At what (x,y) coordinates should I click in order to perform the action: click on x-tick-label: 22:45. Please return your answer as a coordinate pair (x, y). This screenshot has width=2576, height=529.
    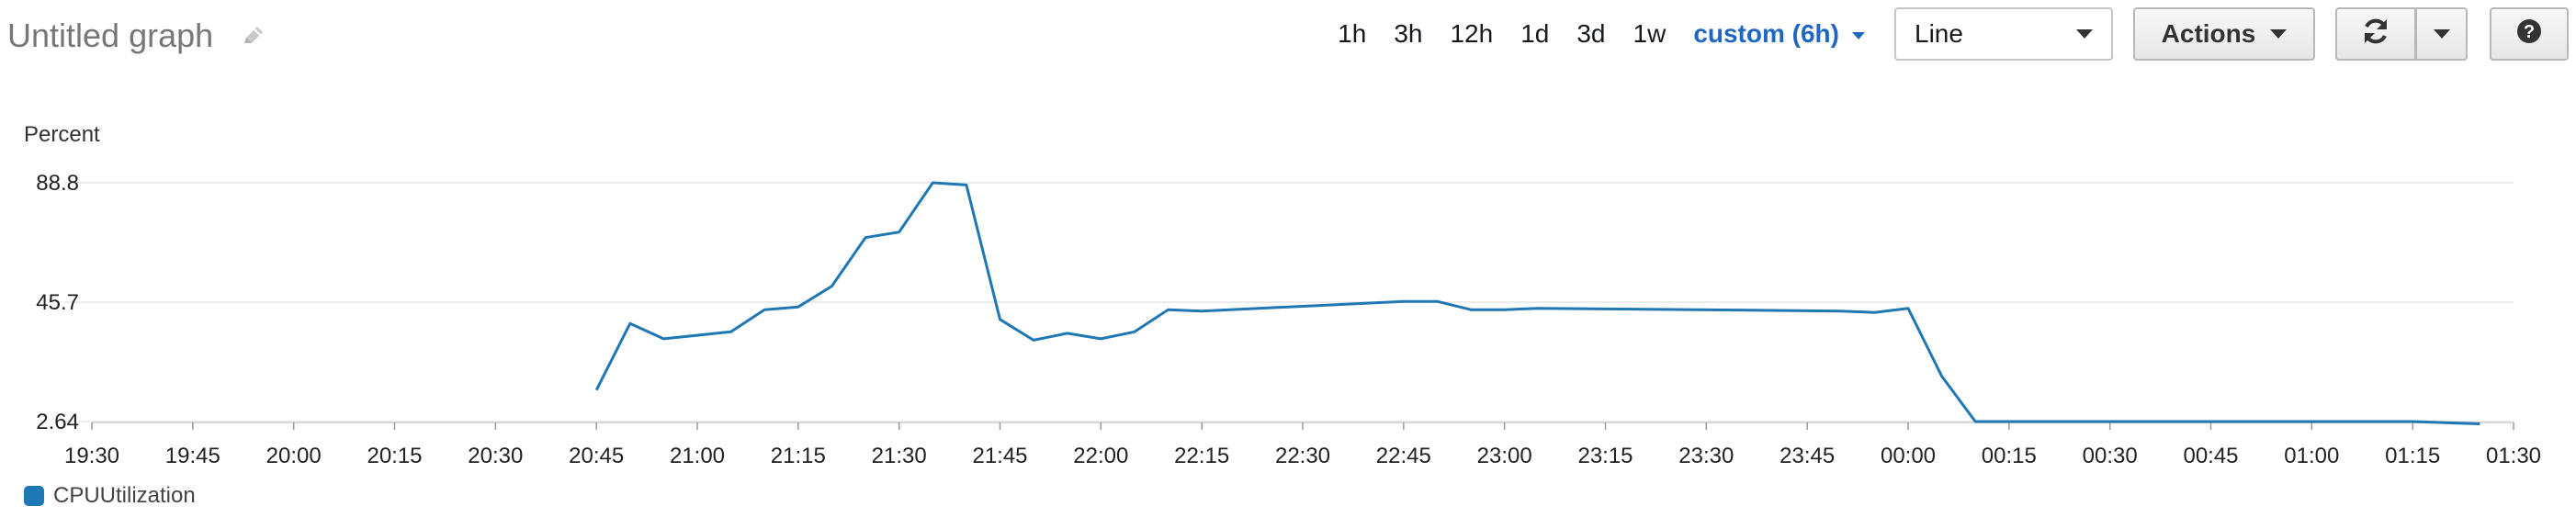
    Looking at the image, I should click on (1403, 456).